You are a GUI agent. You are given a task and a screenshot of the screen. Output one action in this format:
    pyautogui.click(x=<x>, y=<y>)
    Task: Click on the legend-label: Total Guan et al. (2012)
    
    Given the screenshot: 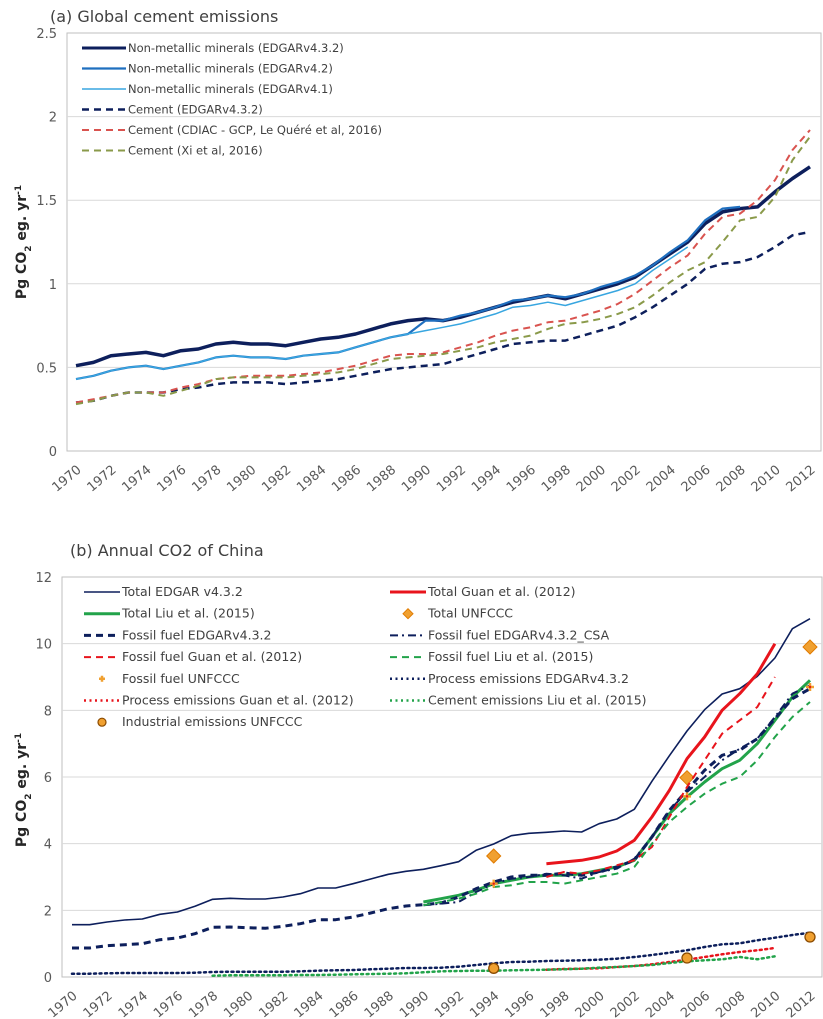 What is the action you would take?
    pyautogui.click(x=501, y=591)
    